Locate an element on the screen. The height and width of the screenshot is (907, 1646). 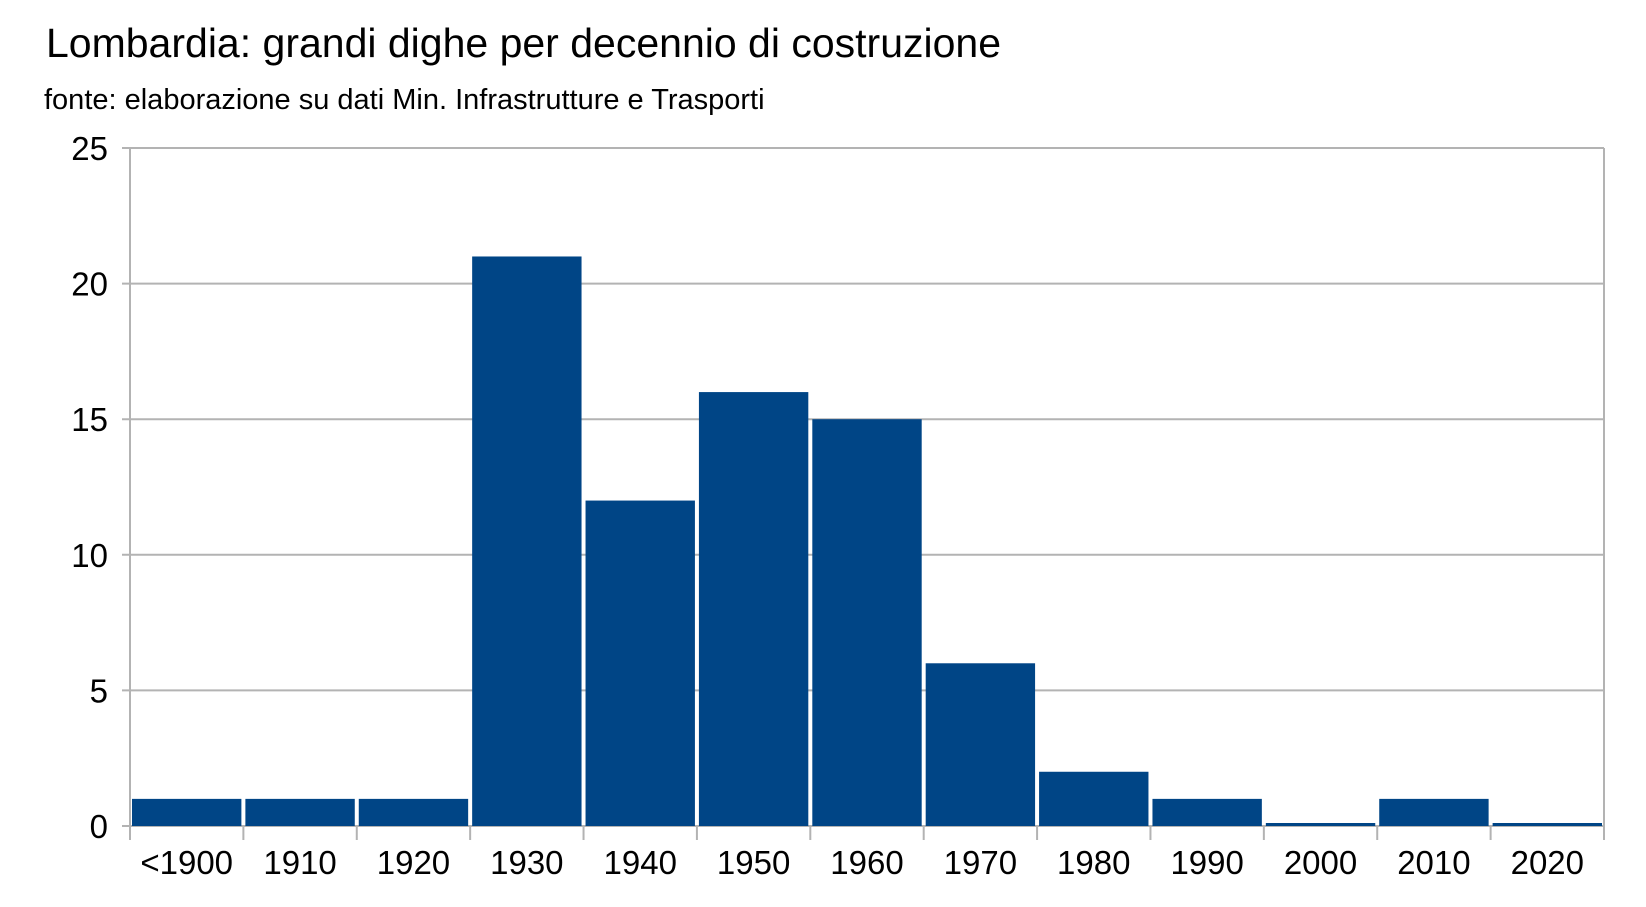
y-tick-label: 5 is located at coordinates (99, 690).